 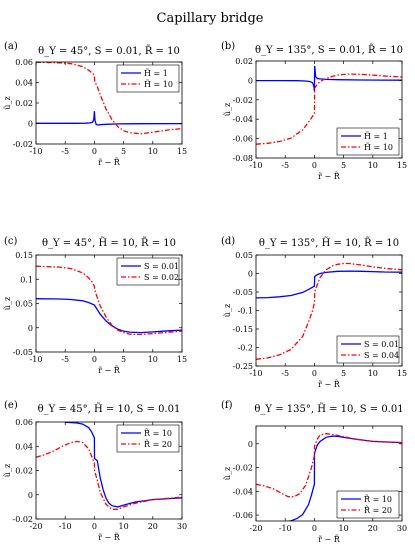 I want to click on panel-title: θ_Y = 135°, H̃ = 10, S = 0.01, so click(x=328, y=409).